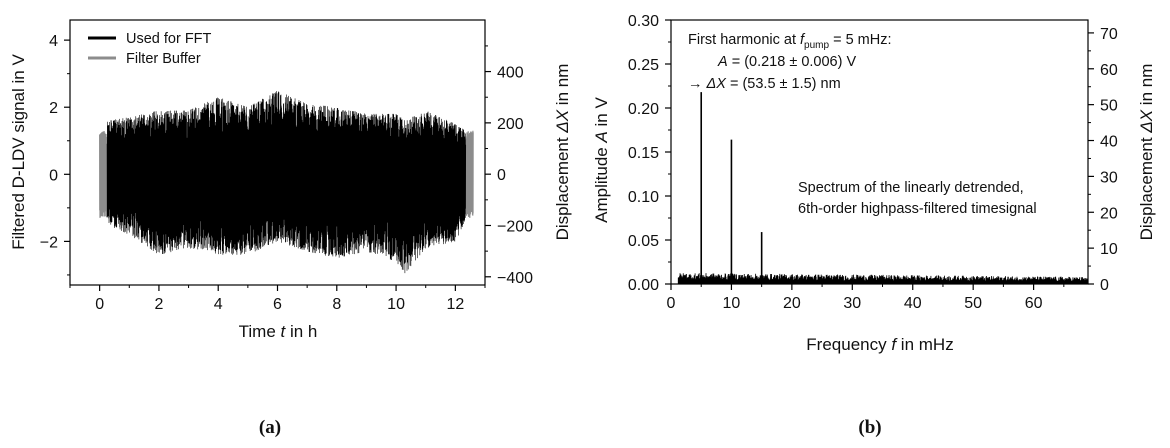 The height and width of the screenshot is (448, 1170). What do you see at coordinates (643, 21) in the screenshot?
I see `y-tick-label-0.3: 0.30` at bounding box center [643, 21].